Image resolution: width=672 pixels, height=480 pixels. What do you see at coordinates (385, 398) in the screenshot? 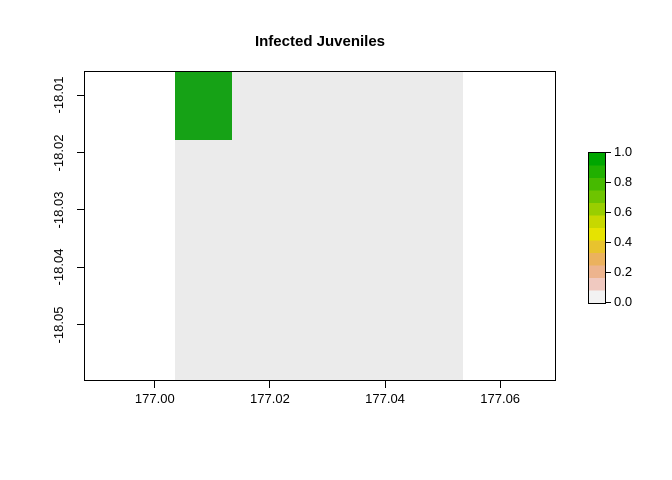
I see `x-tick-label: 177.04` at bounding box center [385, 398].